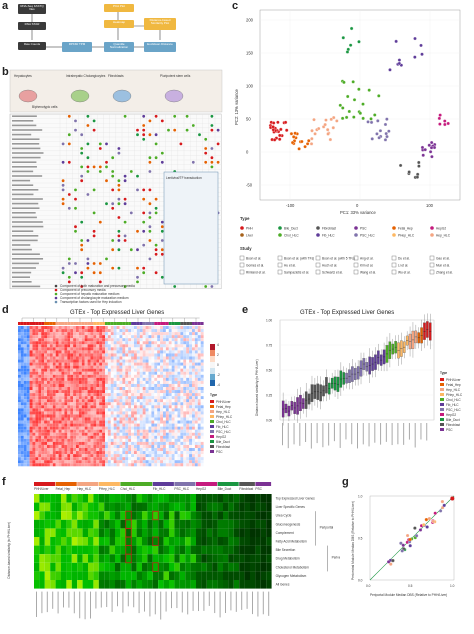  Describe the element at coordinates (109, 484) in the screenshot. I see `group-color-bar` at that location.